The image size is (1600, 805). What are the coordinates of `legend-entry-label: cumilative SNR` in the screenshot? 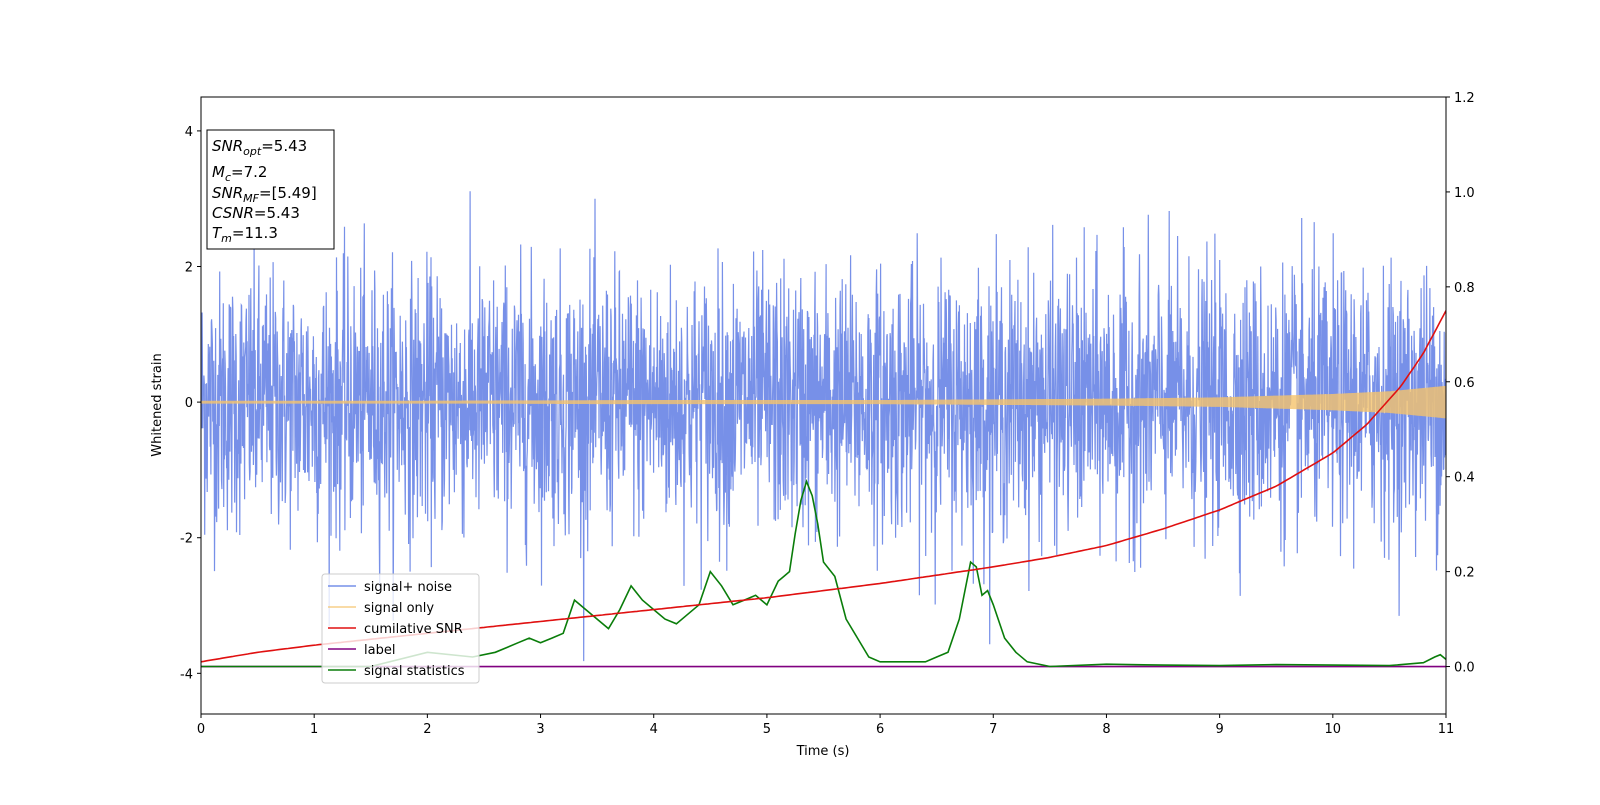 It's located at (413, 629).